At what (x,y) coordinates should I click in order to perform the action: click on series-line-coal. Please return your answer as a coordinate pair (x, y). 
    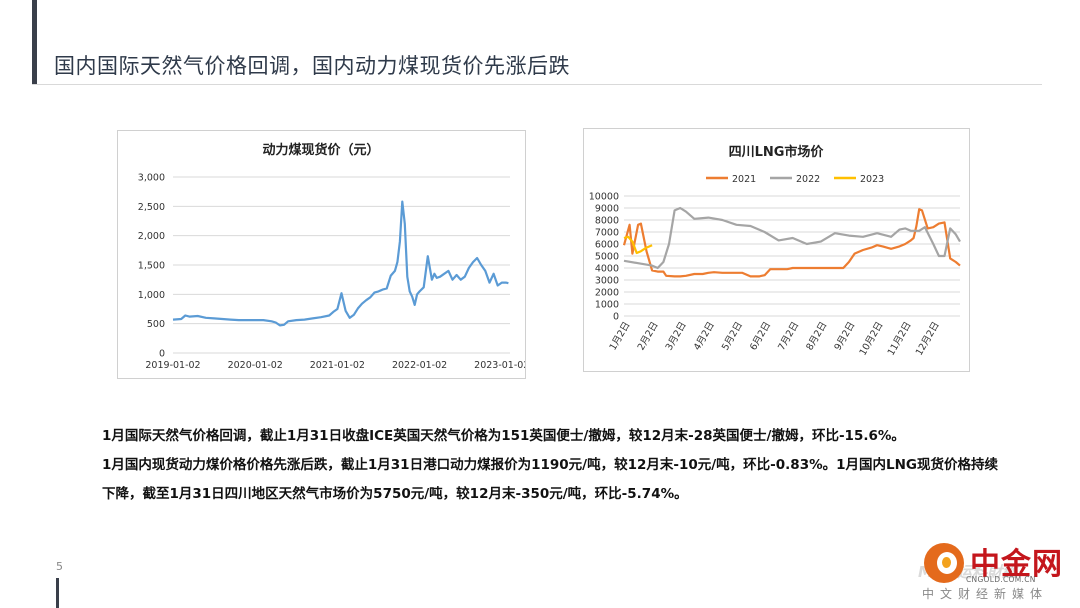
    Looking at the image, I should click on (340, 263).